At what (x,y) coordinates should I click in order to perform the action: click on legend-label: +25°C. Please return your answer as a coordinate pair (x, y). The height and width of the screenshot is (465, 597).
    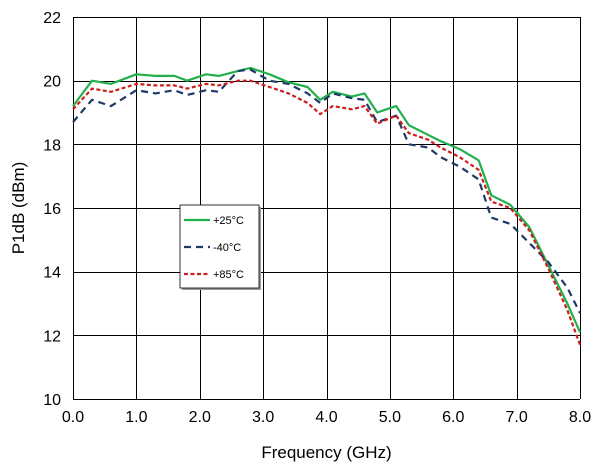
    Looking at the image, I should click on (228, 221).